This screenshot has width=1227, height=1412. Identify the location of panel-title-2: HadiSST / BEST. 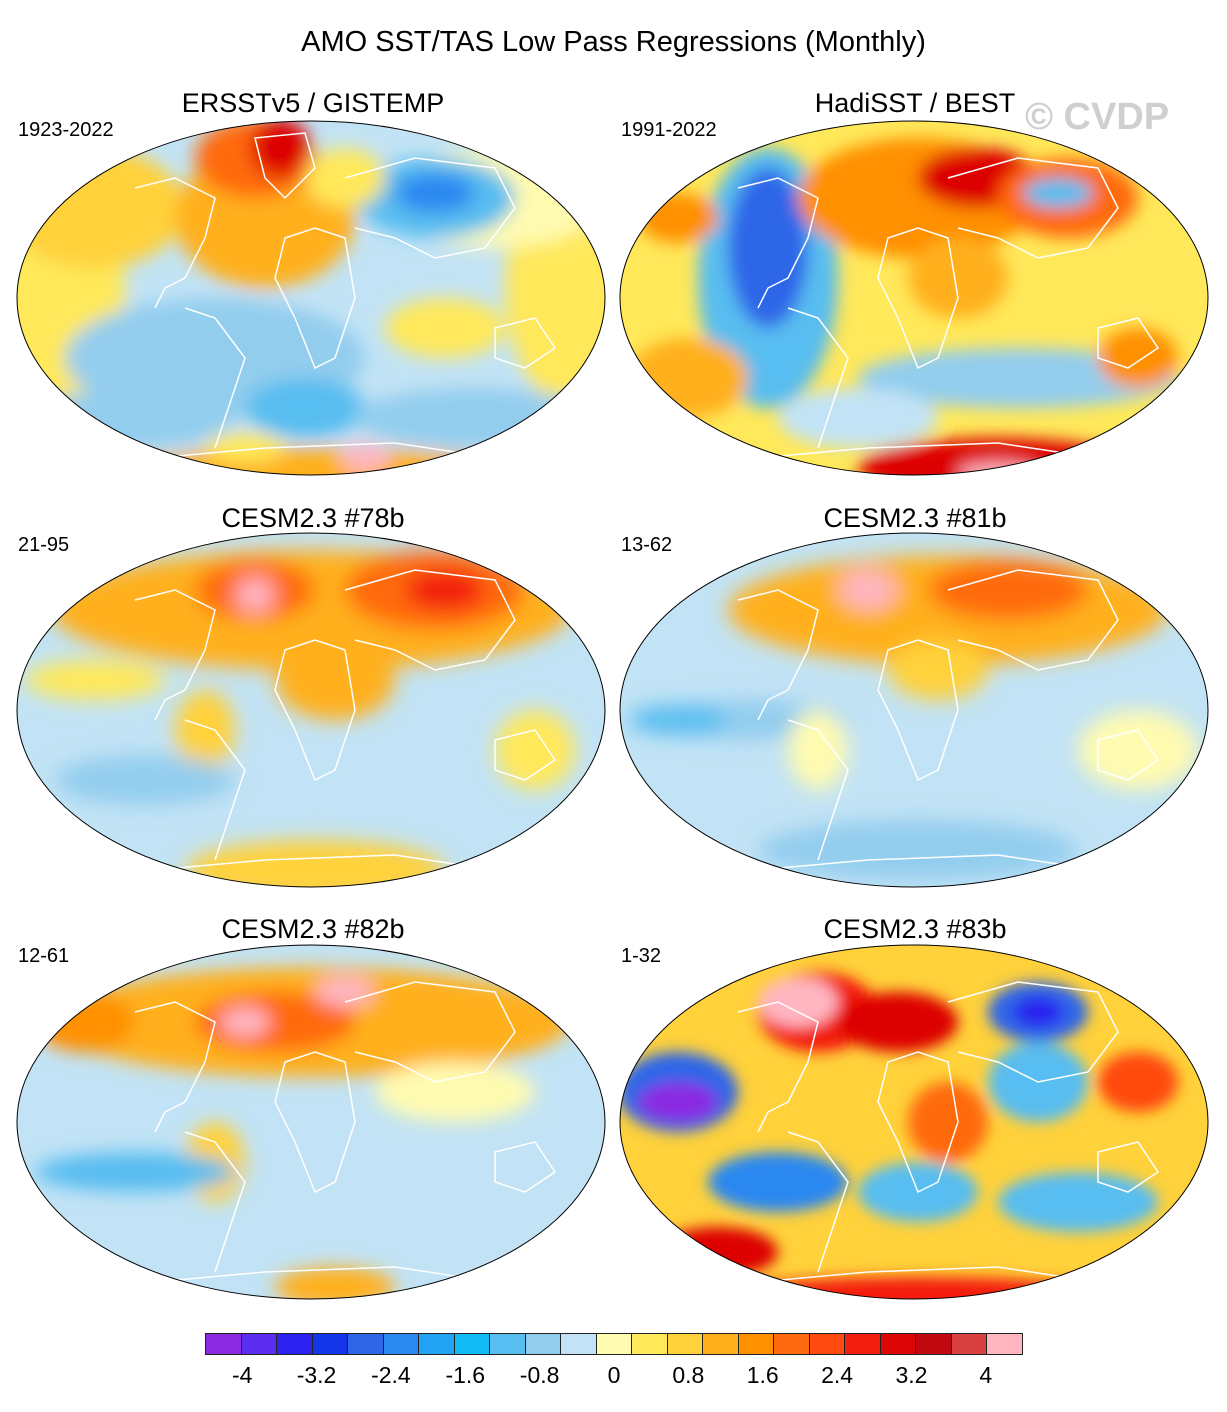
(915, 103).